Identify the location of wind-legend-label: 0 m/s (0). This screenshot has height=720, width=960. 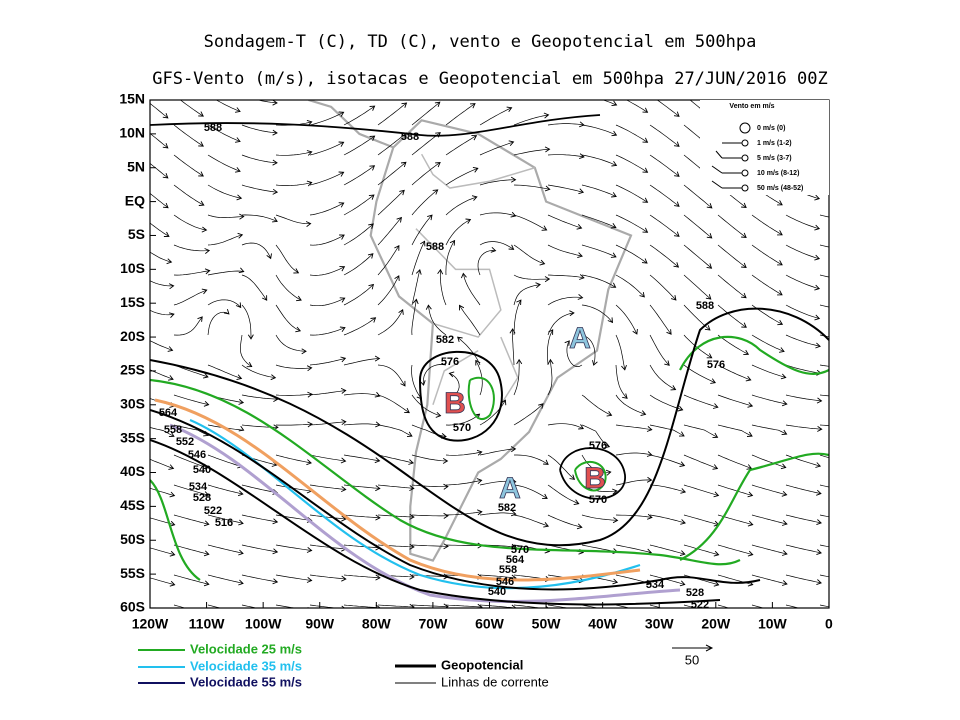
(771, 128).